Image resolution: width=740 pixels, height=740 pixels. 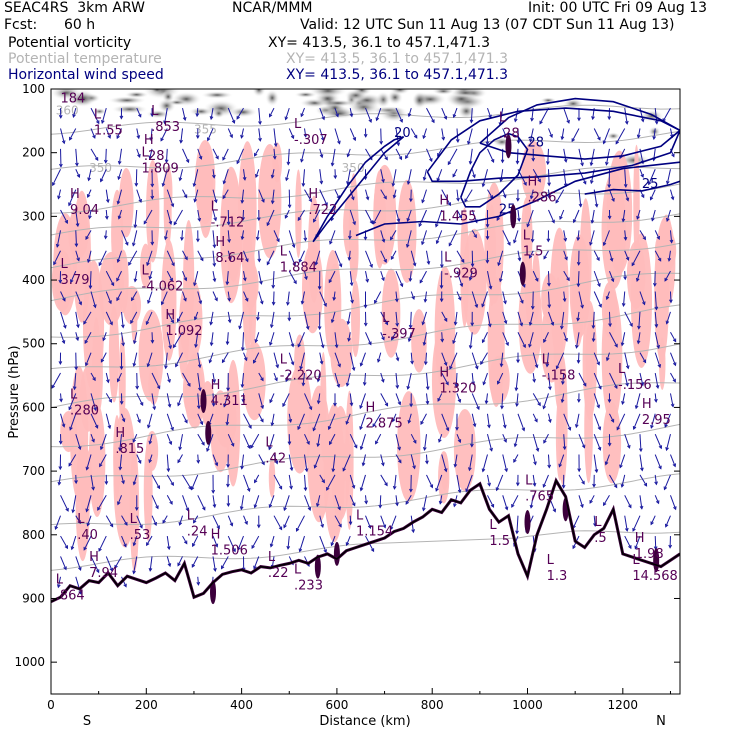 What do you see at coordinates (129, 449) in the screenshot?
I see `extremum-value: .815` at bounding box center [129, 449].